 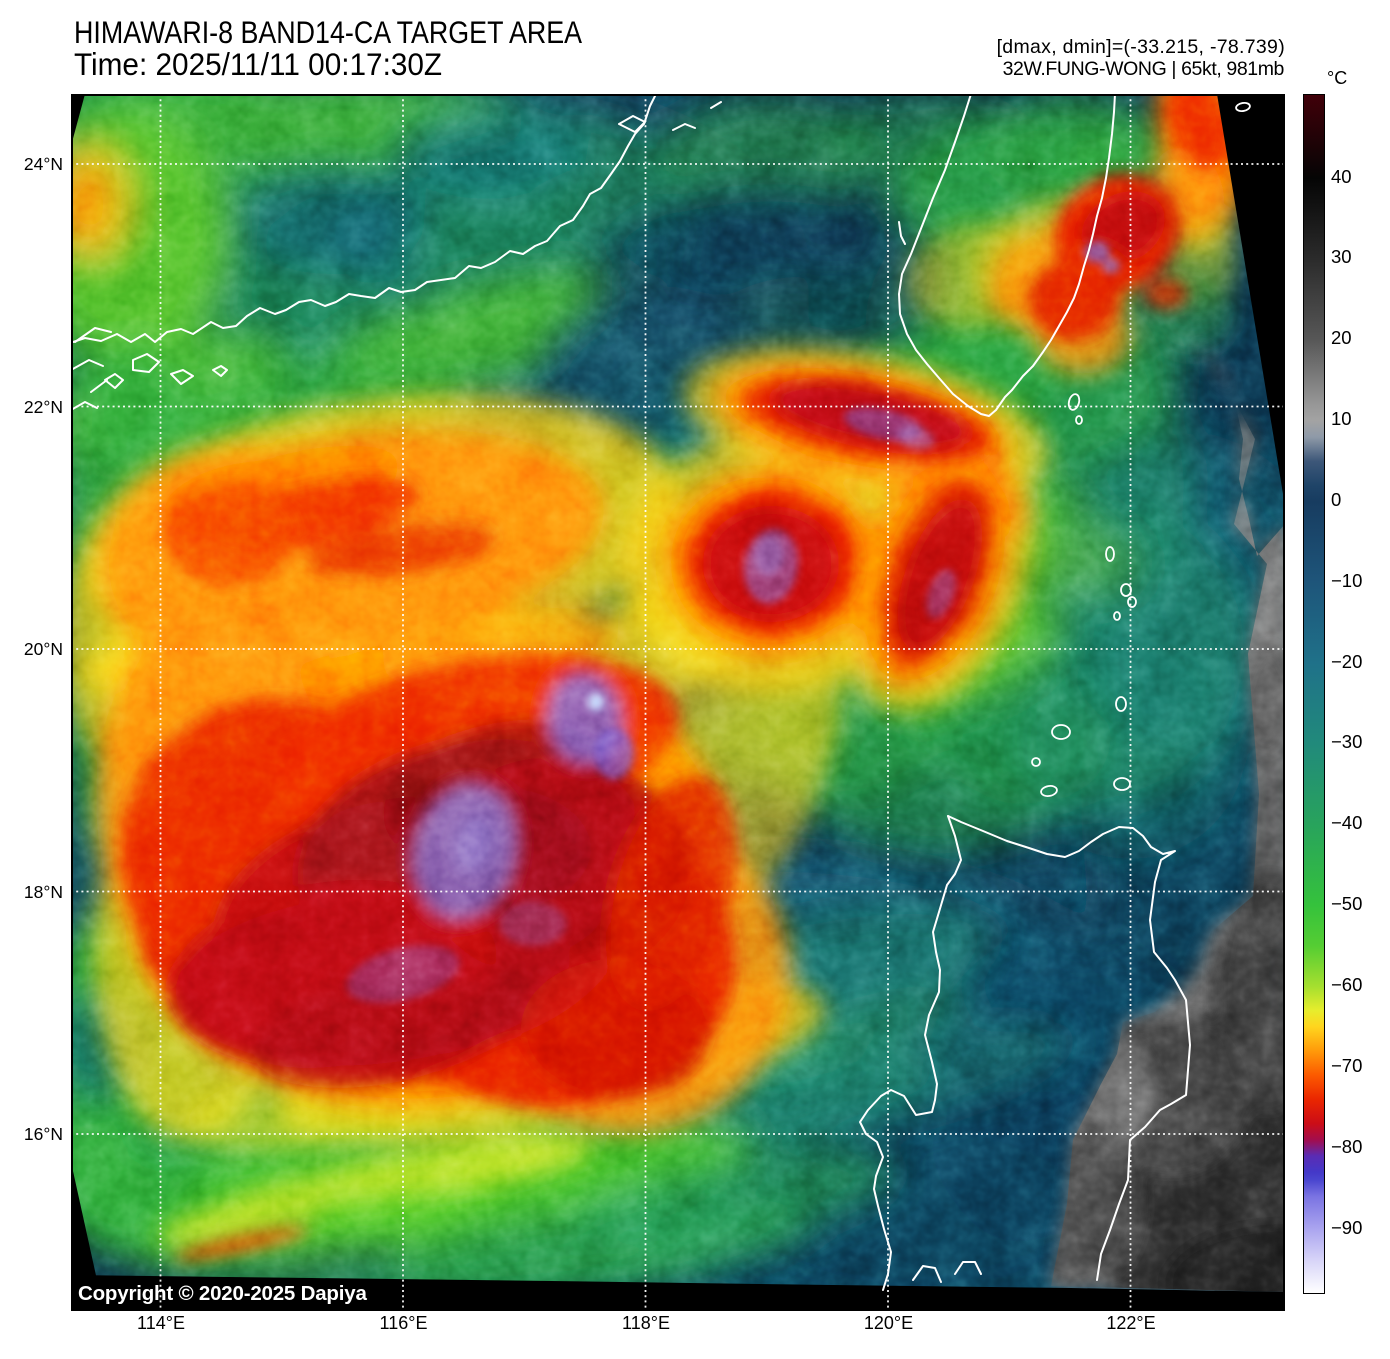 What do you see at coordinates (222, 1293) in the screenshot?
I see `svg-text: Copyright © 2020-2025 Dapiya` at bounding box center [222, 1293].